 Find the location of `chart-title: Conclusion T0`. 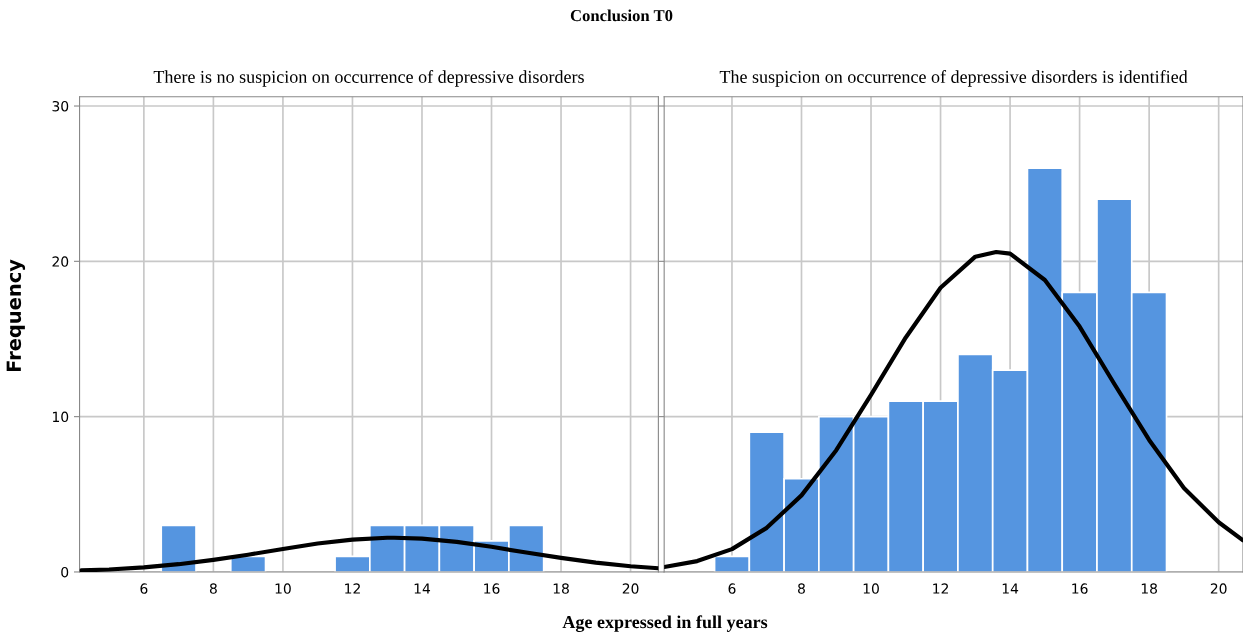

chart-title: Conclusion T0 is located at coordinates (621, 15).